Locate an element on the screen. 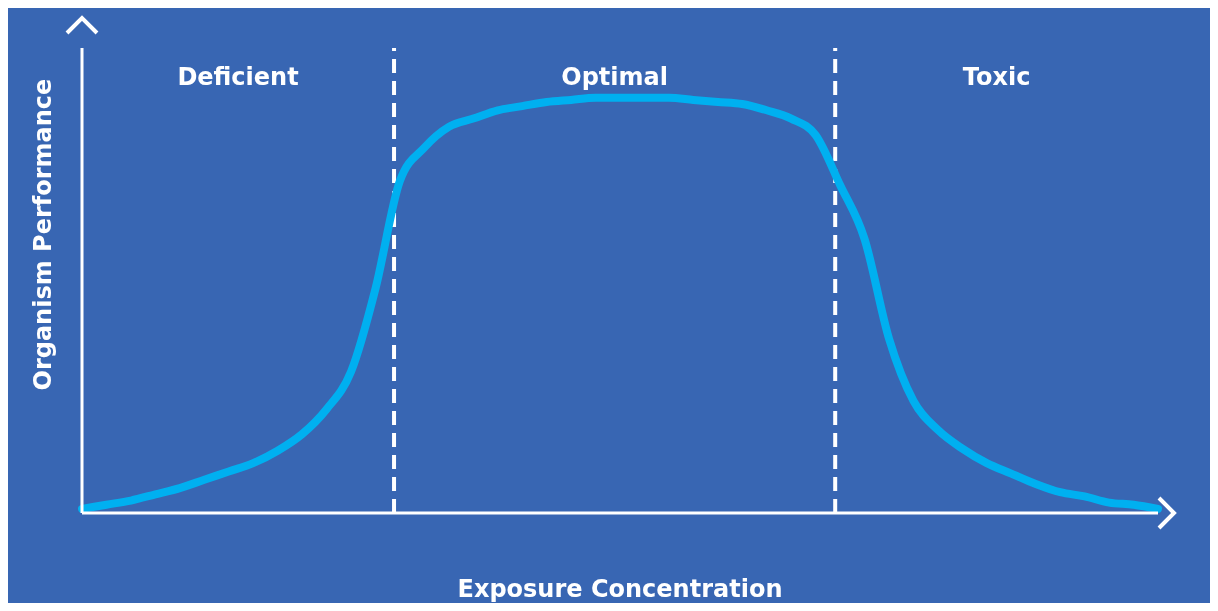  y-axis-title: Organism Performance is located at coordinates (42, 234).